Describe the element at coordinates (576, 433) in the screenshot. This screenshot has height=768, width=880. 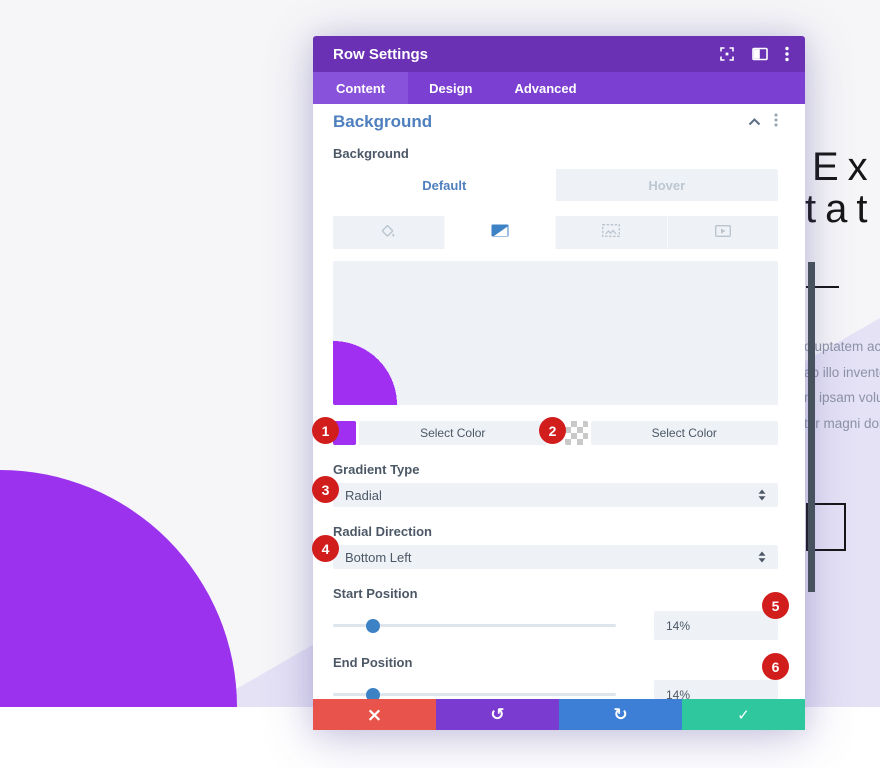
I see `gradient-color-2-swatch` at that location.